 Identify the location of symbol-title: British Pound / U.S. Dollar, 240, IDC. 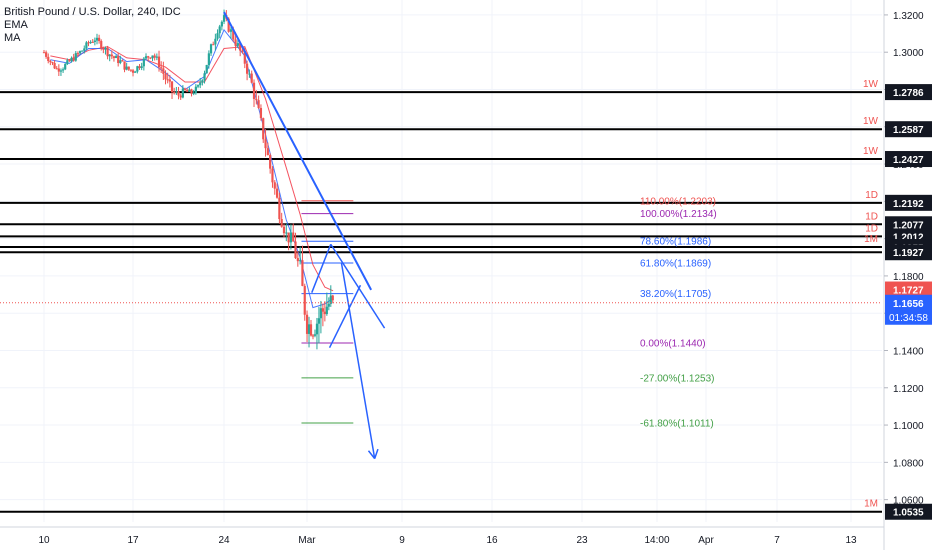
(92, 12).